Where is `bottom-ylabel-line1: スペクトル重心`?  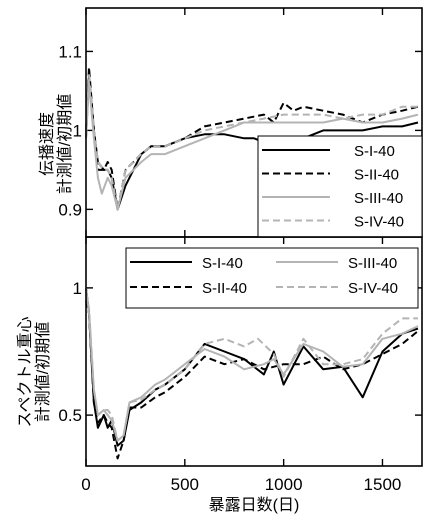 bottom-ylabel-line1: スペクトル重心 is located at coordinates (25, 372).